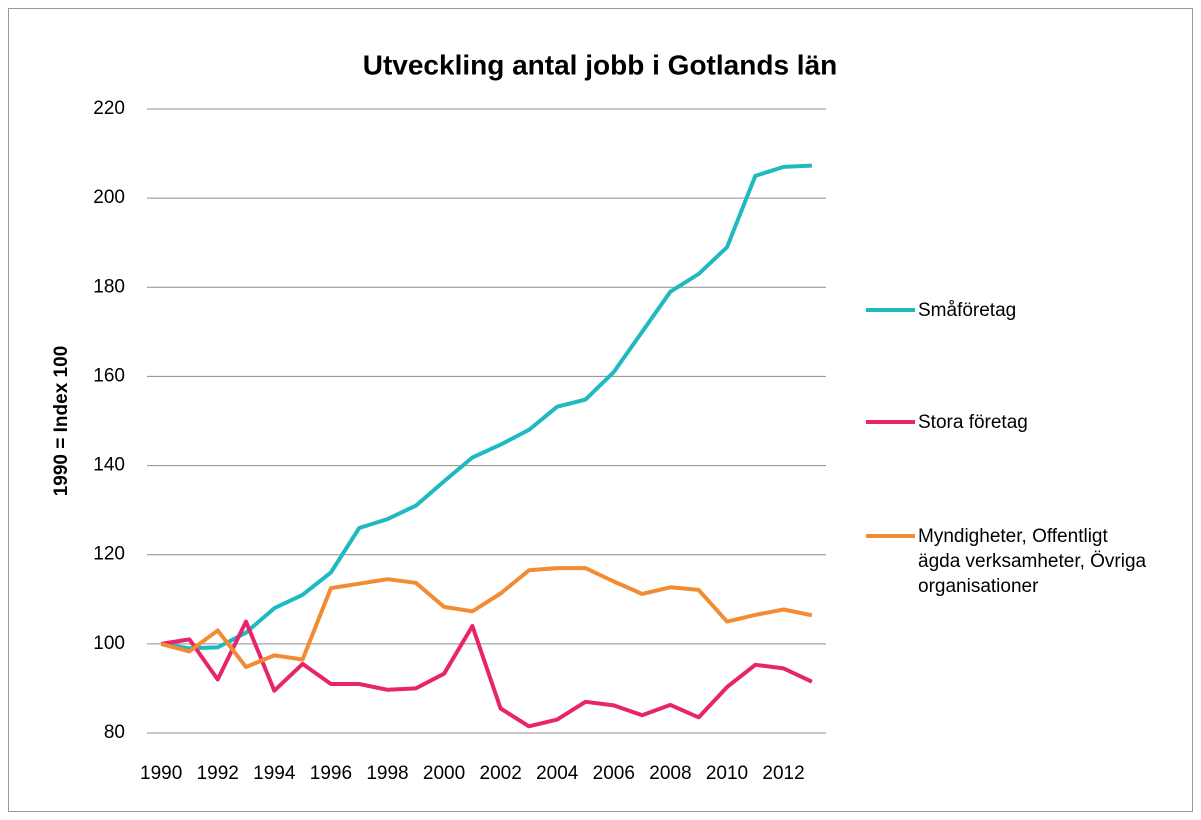  Describe the element at coordinates (501, 773) in the screenshot. I see `x-tick-label: 2002` at that location.